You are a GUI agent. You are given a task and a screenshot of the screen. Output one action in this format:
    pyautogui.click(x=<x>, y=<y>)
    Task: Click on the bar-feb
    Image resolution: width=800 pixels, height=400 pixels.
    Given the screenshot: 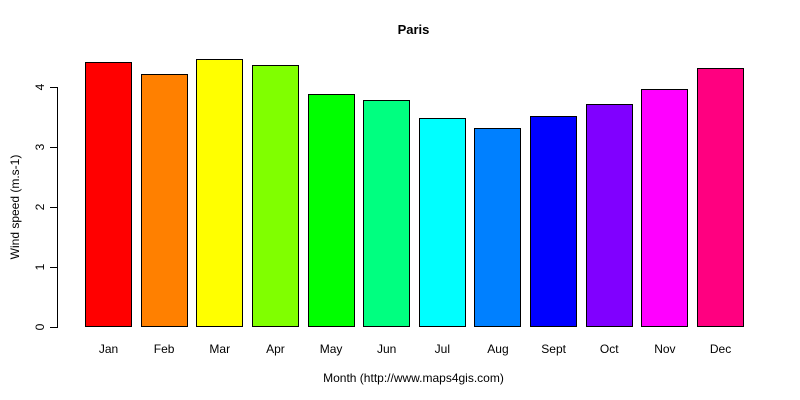 What is the action you would take?
    pyautogui.click(x=164, y=200)
    